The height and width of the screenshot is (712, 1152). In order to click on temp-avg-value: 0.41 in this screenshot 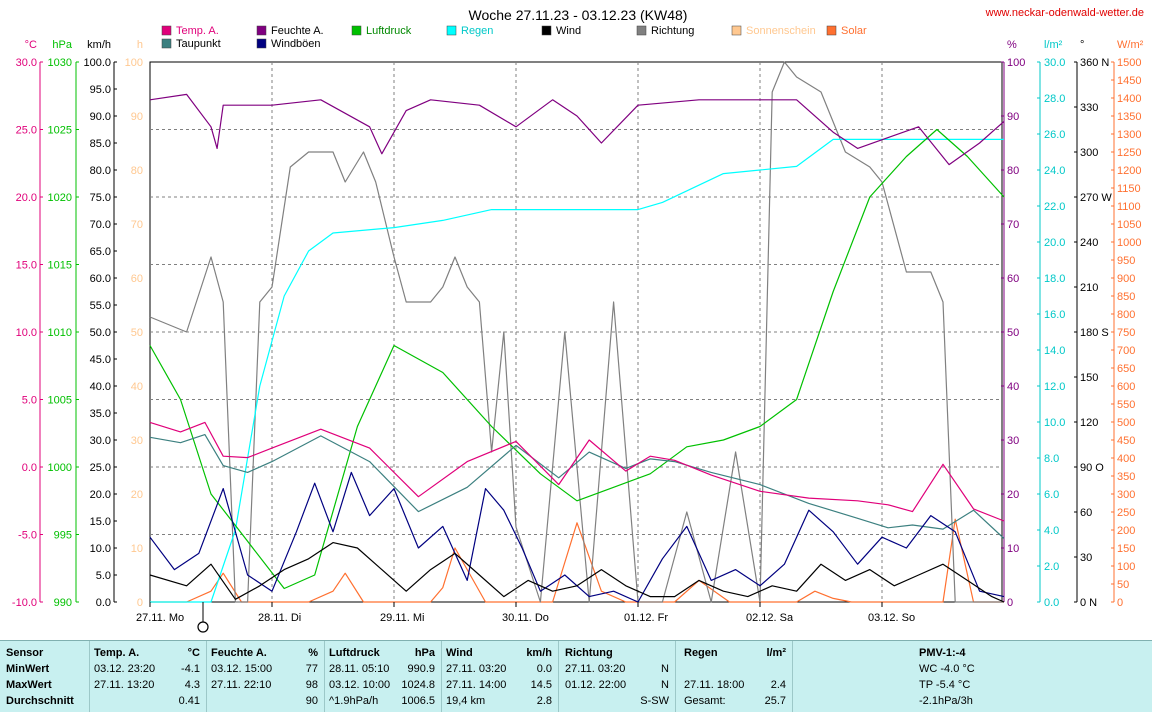, I will do `click(189, 701)`.